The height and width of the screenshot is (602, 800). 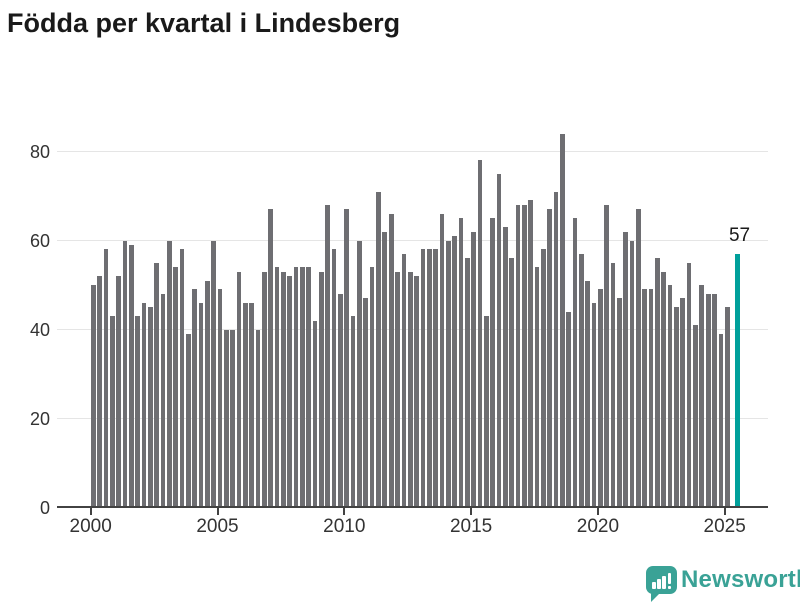 I want to click on x-axis-tick-2020, so click(x=597, y=511).